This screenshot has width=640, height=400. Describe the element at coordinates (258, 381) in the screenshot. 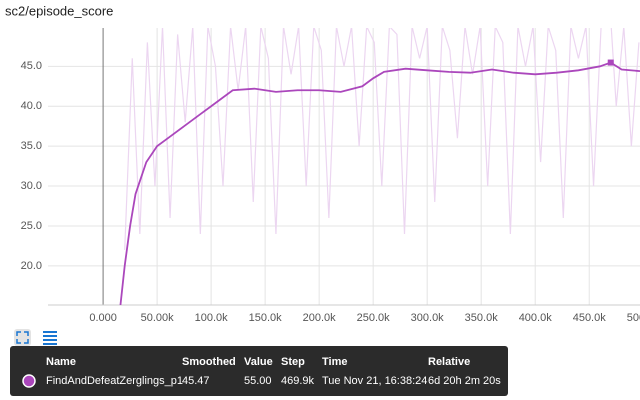

I see `tooltip-cell: 55.00` at that location.